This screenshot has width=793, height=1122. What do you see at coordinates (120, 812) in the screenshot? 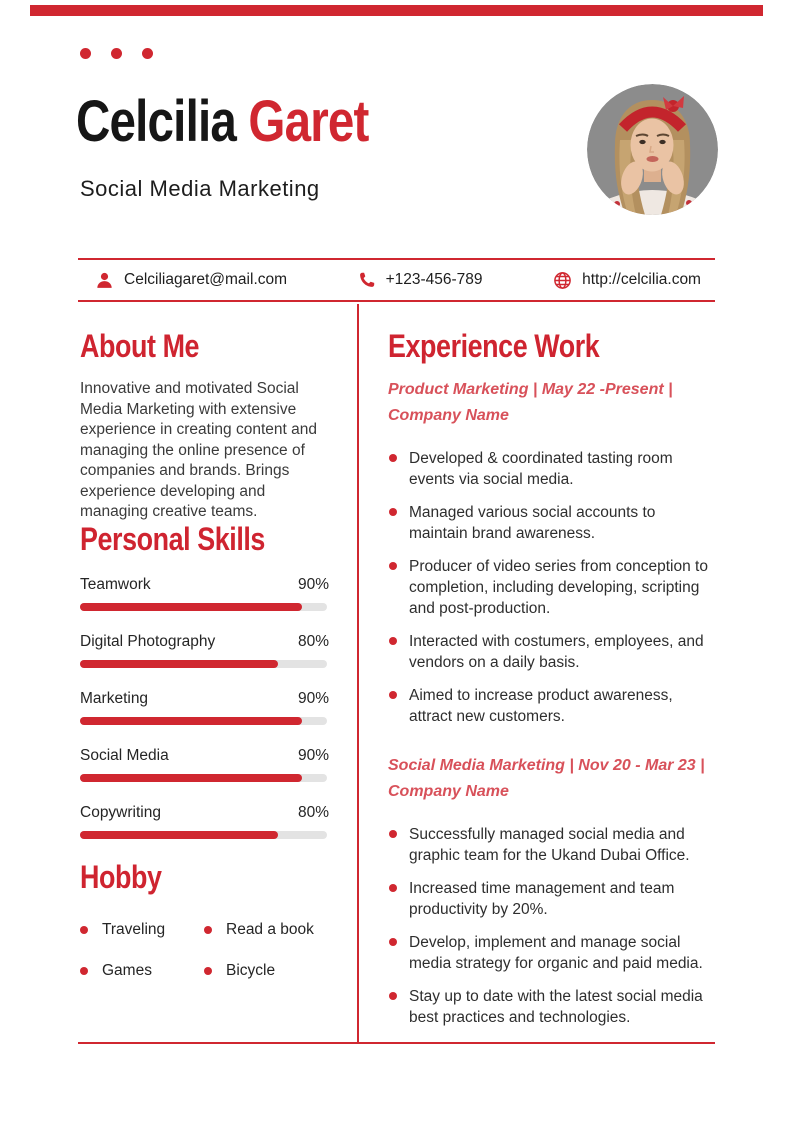
I see `skill-label: Copywriting` at bounding box center [120, 812].